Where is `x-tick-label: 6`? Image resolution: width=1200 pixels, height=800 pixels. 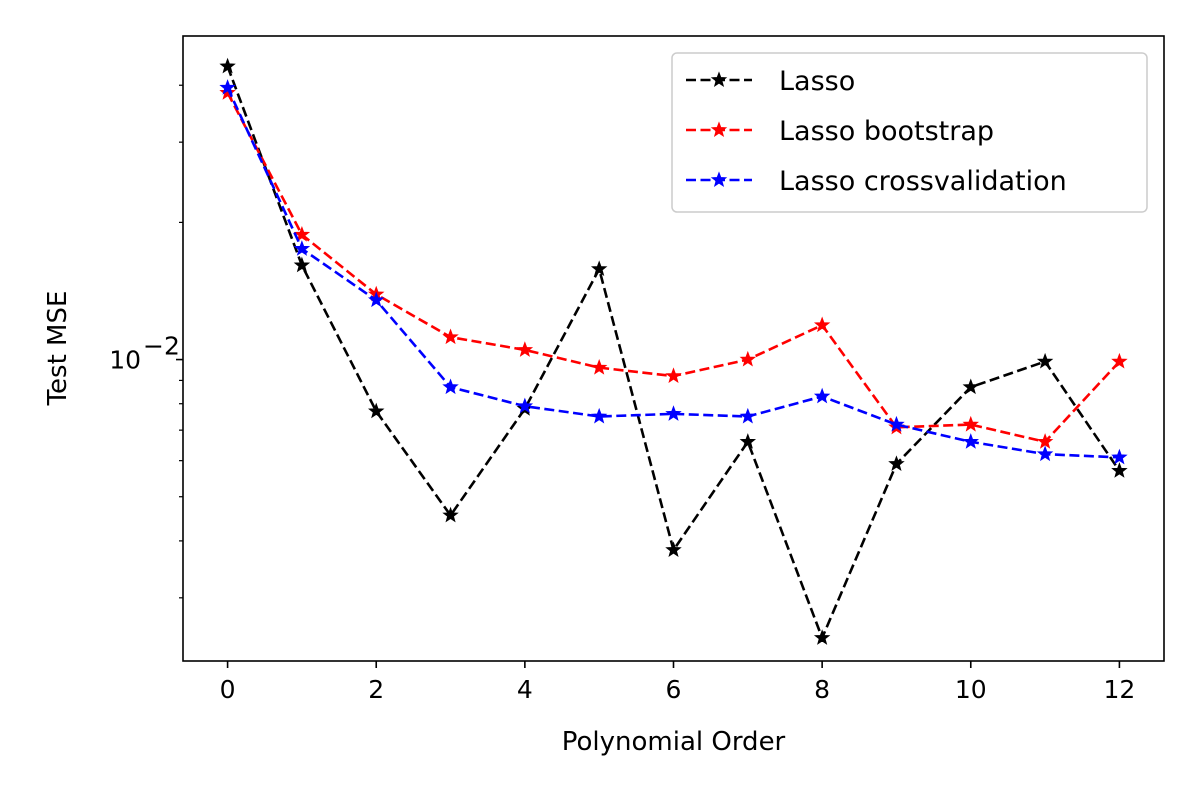
x-tick-label: 6 is located at coordinates (674, 689).